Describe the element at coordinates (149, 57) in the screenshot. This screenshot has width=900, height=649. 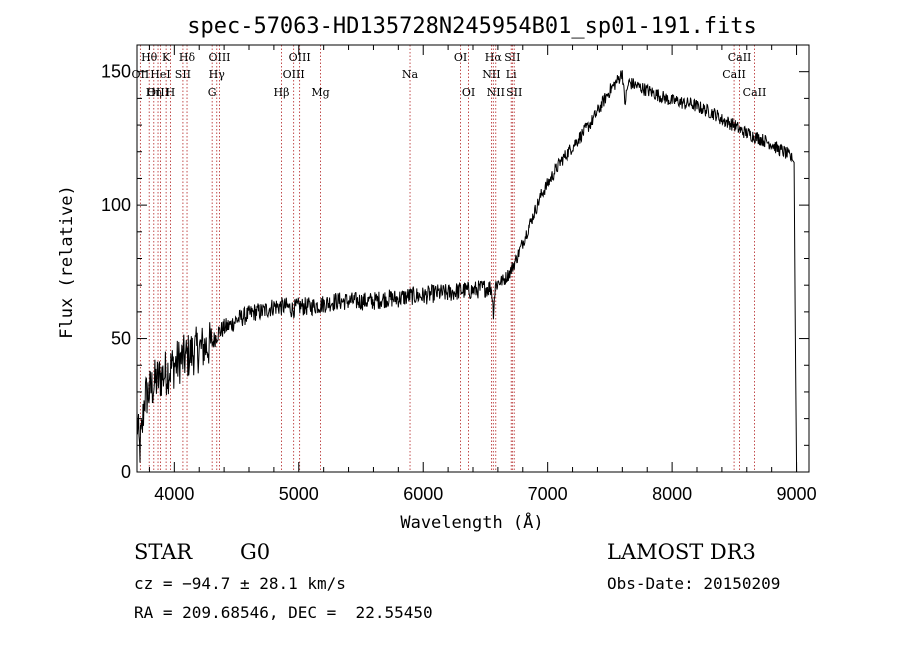
I see `line-label-0: Hθ` at that location.